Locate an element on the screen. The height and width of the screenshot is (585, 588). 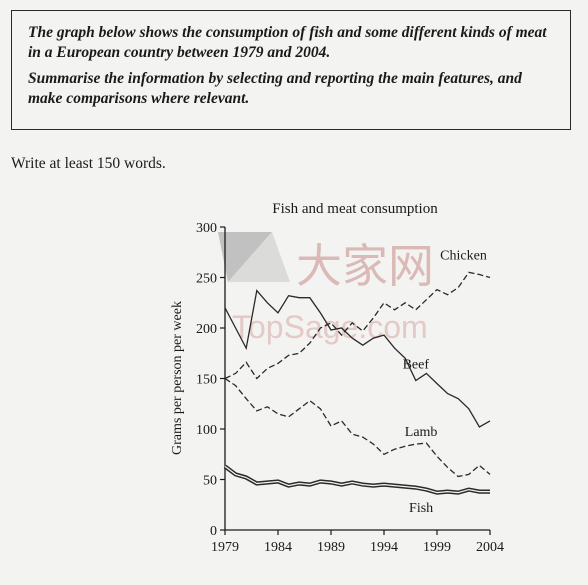
chicken-series-label: Chicken is located at coordinates (463, 255).